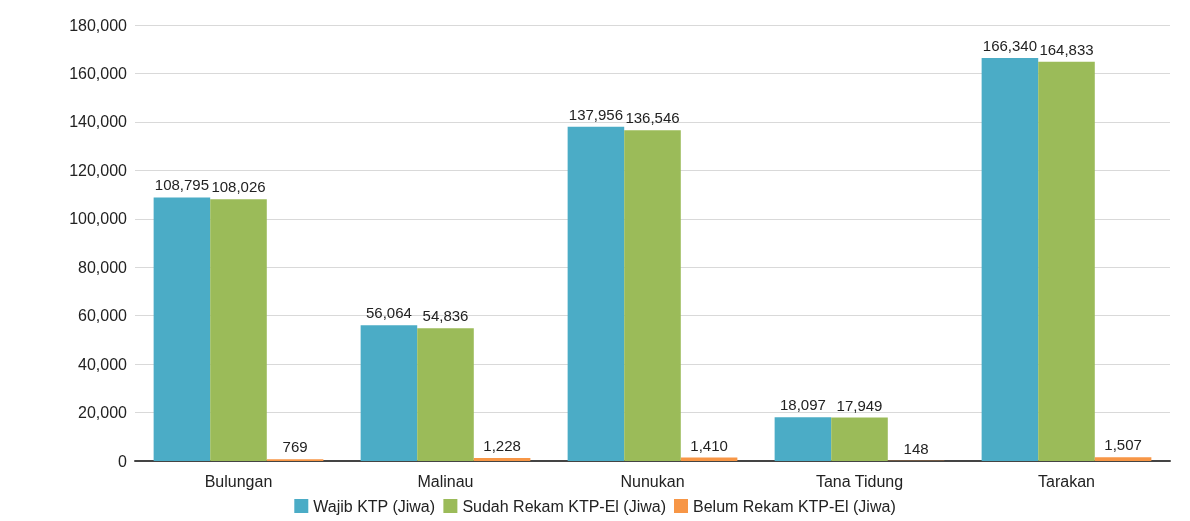  I want to click on data-label: 164,833, so click(1066, 49).